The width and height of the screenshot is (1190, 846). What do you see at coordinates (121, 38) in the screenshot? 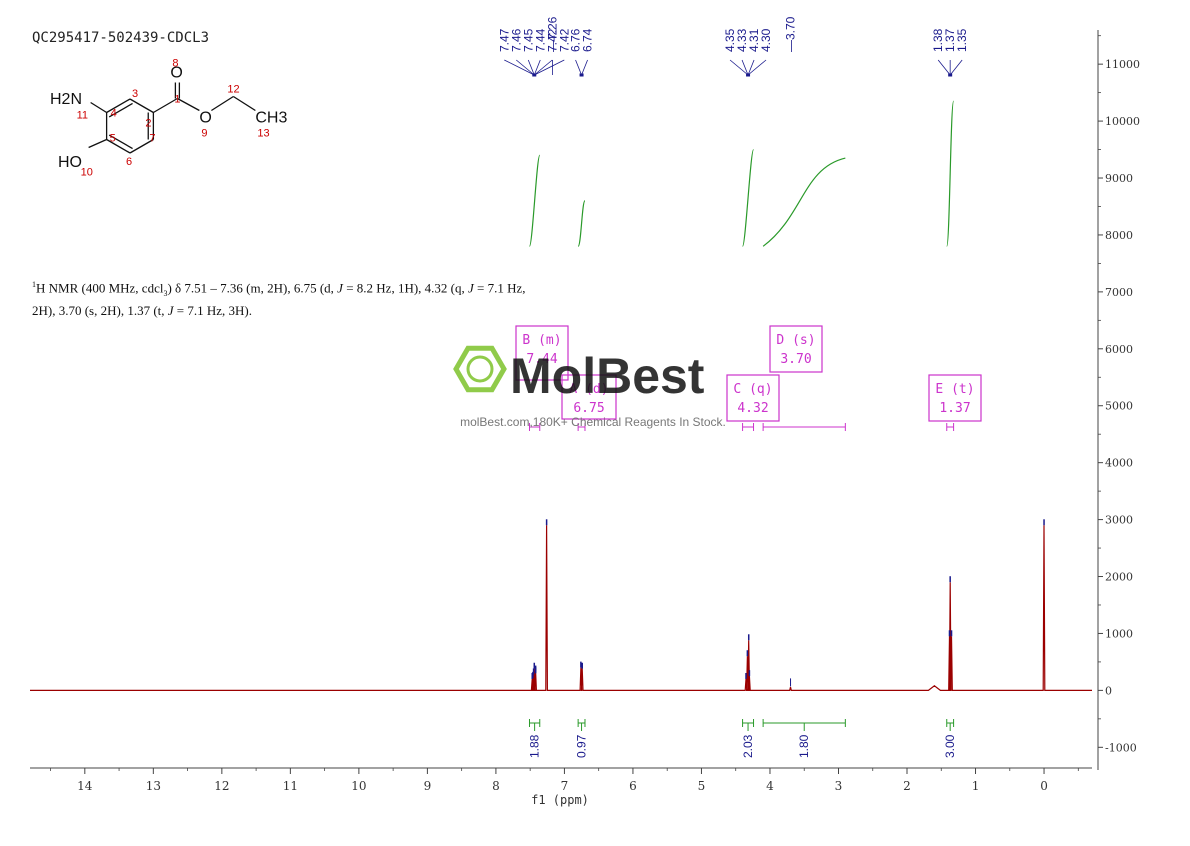
I see `sample-title: QC295417-502439-CDCL3` at bounding box center [121, 38].